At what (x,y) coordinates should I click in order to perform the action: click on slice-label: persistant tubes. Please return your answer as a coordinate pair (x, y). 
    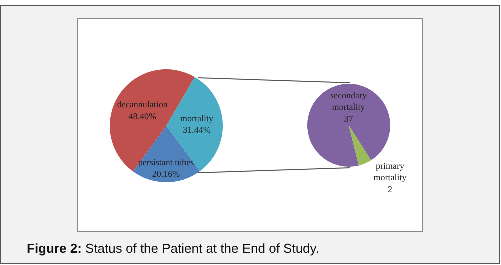
    Looking at the image, I should click on (166, 162).